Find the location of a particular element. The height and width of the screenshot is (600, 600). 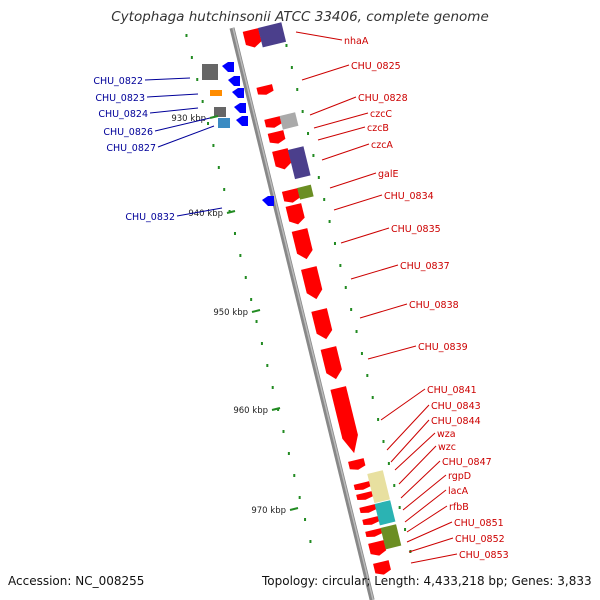

reverse-gene-label: CHU_0832 is located at coordinates (150, 217).